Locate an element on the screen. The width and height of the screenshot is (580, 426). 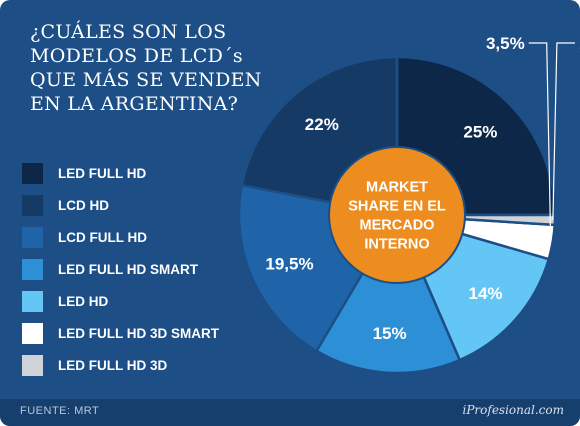
center-label: MERCADO is located at coordinates (397, 226).